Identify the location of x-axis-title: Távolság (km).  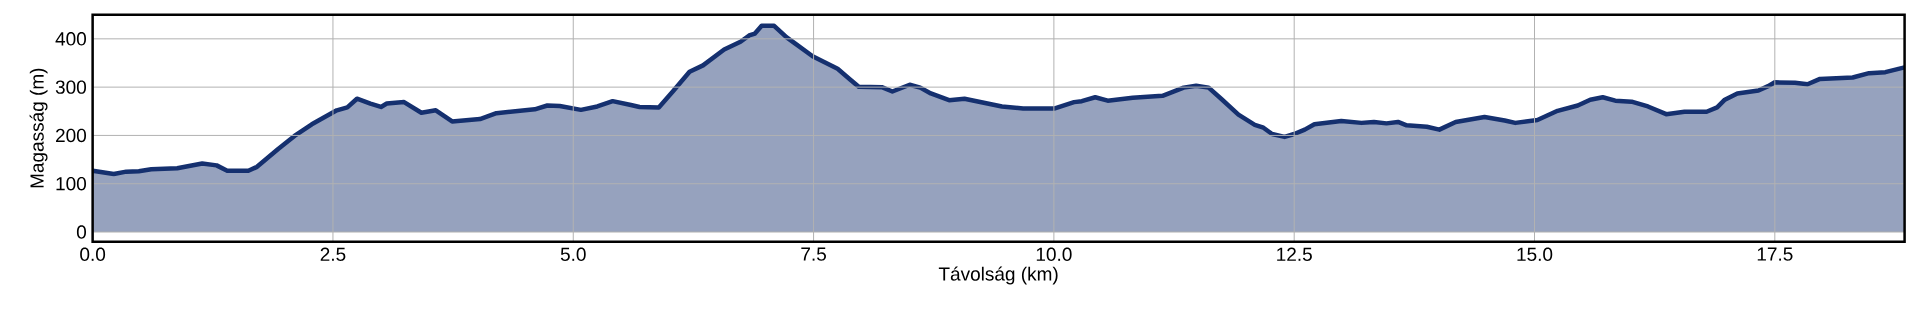
(998, 275).